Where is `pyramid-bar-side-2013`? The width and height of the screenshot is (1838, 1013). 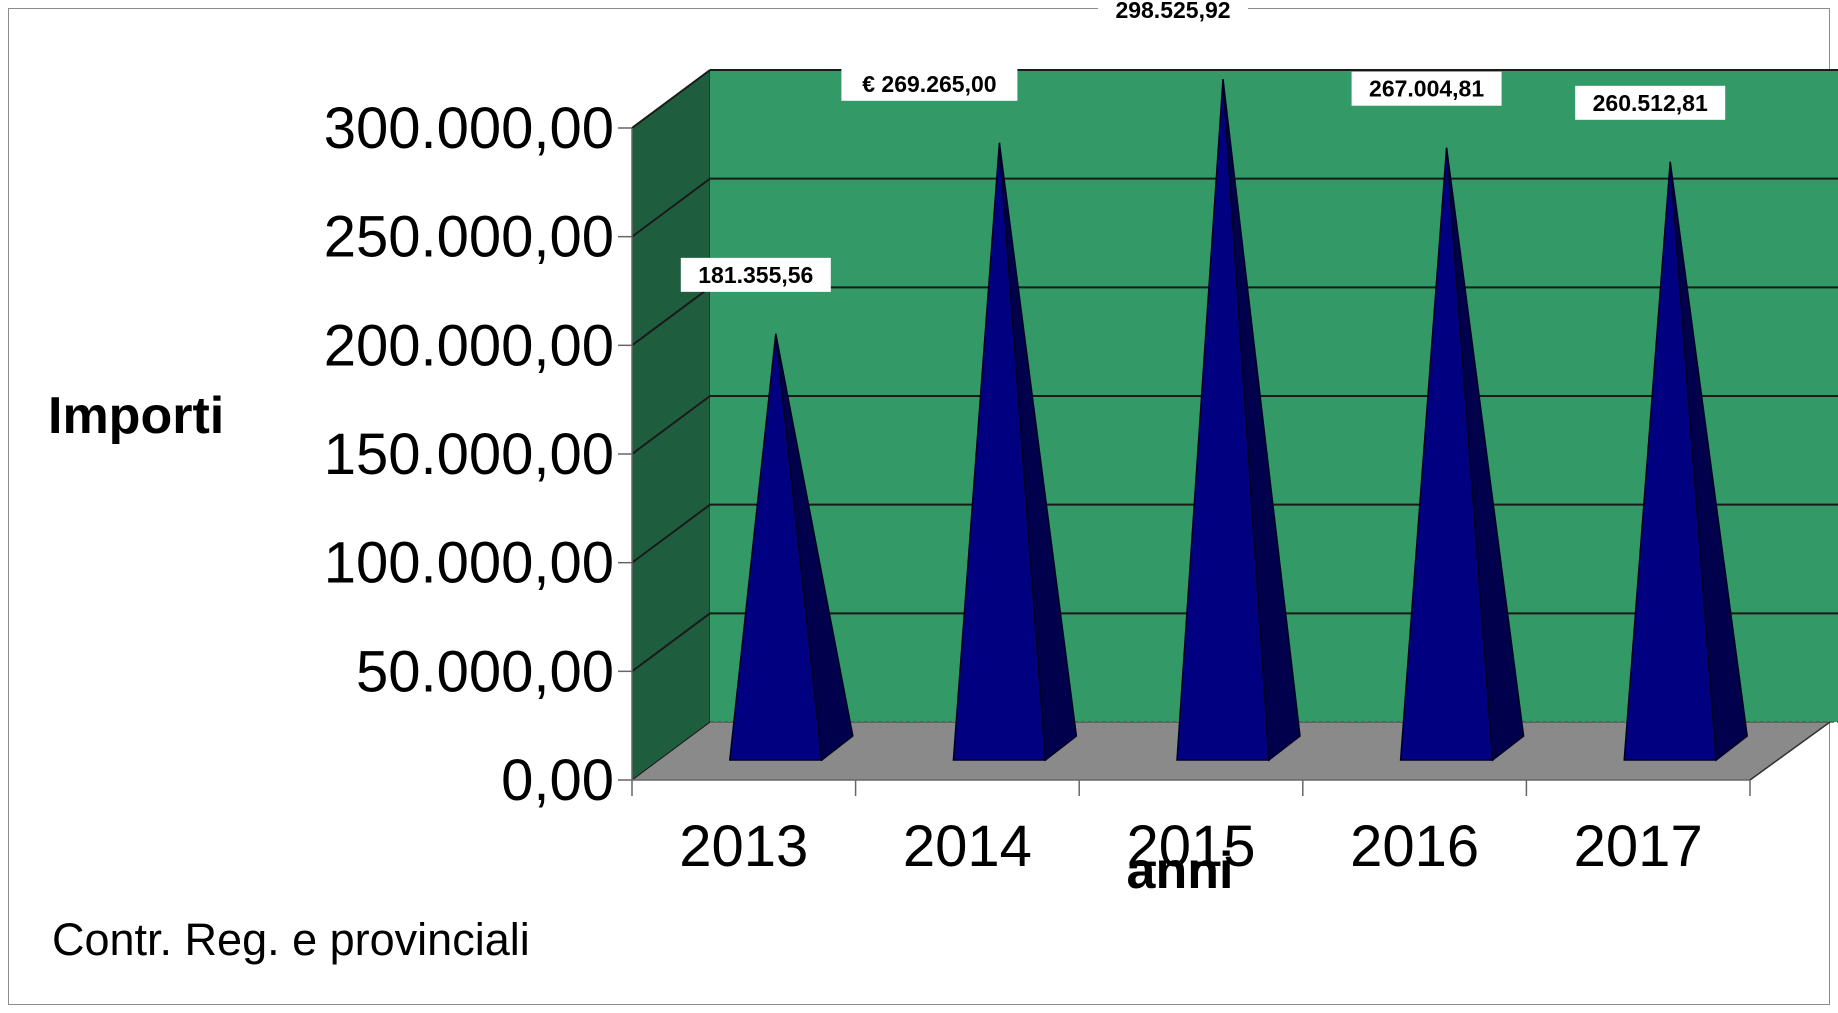
pyramid-bar-side-2013 is located at coordinates (814, 547).